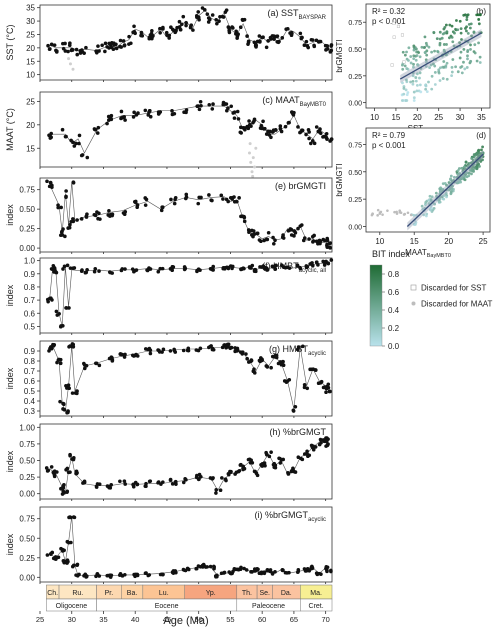 The width and height of the screenshot is (500, 631). Describe the element at coordinates (30, 401) in the screenshot. I see `y-tick-label: 0.4` at that location.